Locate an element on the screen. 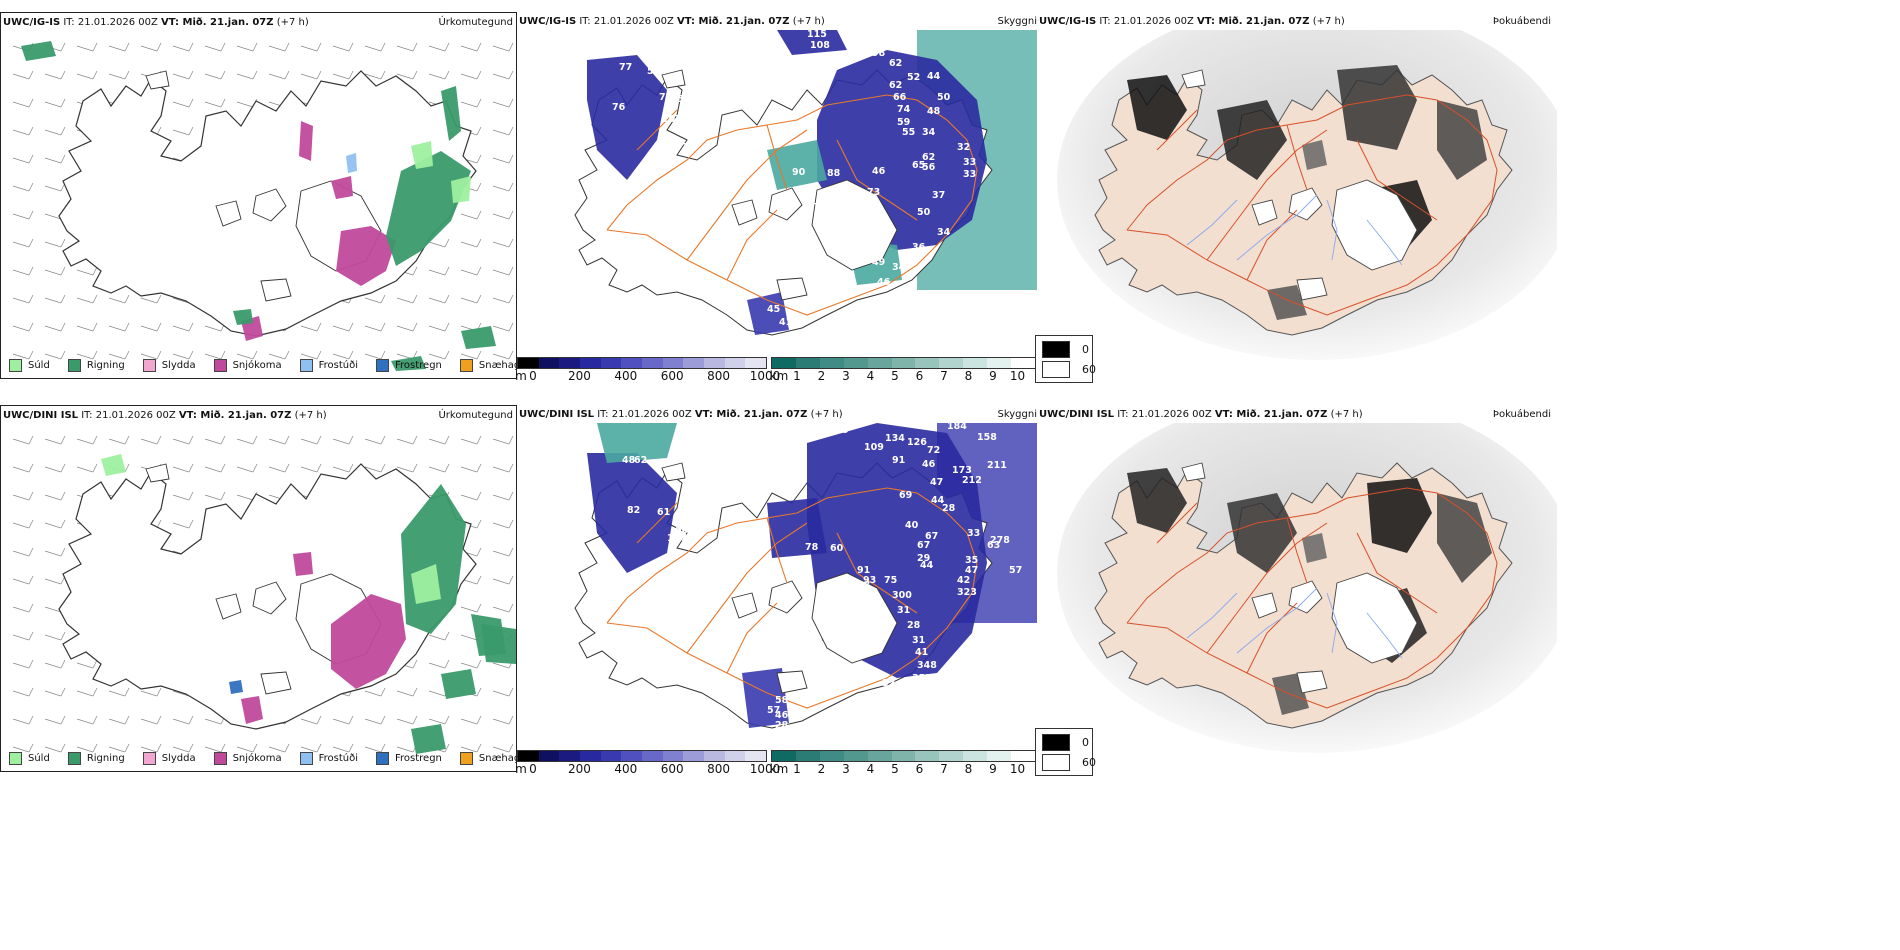 The image size is (1900, 950). visibility-unit: km is located at coordinates (779, 769).